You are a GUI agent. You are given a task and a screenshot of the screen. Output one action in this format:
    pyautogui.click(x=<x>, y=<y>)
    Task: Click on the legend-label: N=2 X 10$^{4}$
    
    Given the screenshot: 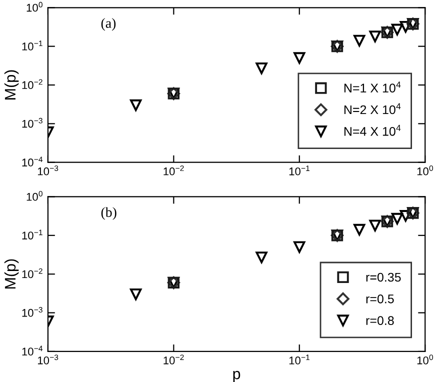 What is the action you would take?
    pyautogui.click(x=372, y=108)
    